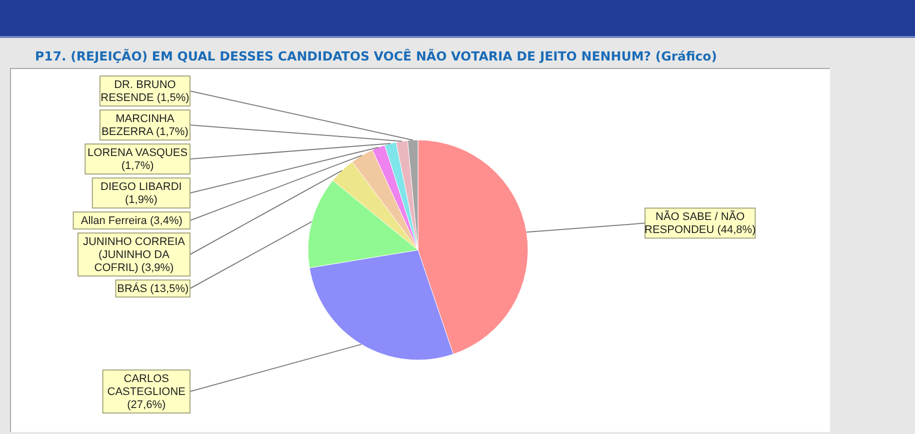 The width and height of the screenshot is (915, 434). What do you see at coordinates (146, 385) in the screenshot?
I see `slice-label: CARLOS CASTEGLIONE` at bounding box center [146, 385].